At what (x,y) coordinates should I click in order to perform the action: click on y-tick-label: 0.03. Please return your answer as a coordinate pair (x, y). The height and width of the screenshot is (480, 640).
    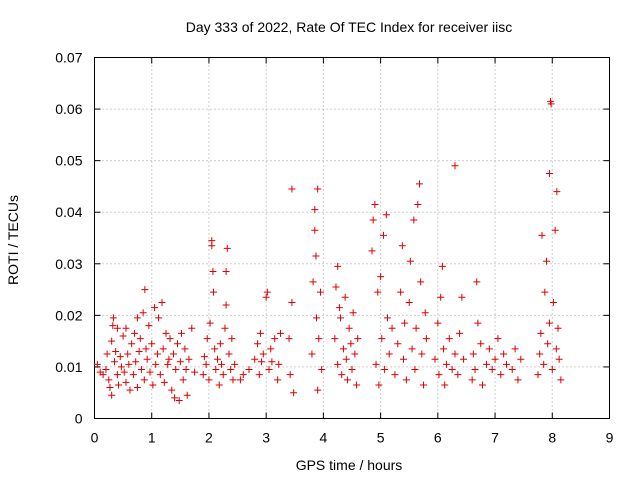
    Looking at the image, I should click on (68, 264).